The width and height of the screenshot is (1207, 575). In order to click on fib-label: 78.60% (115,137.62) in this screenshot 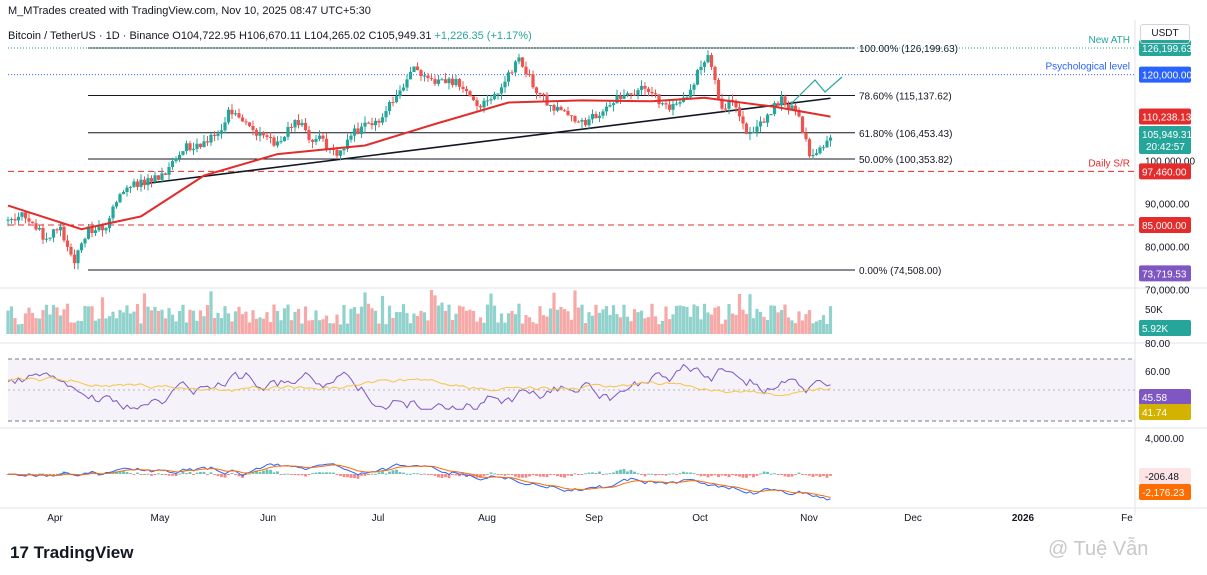, I will do `click(905, 97)`.